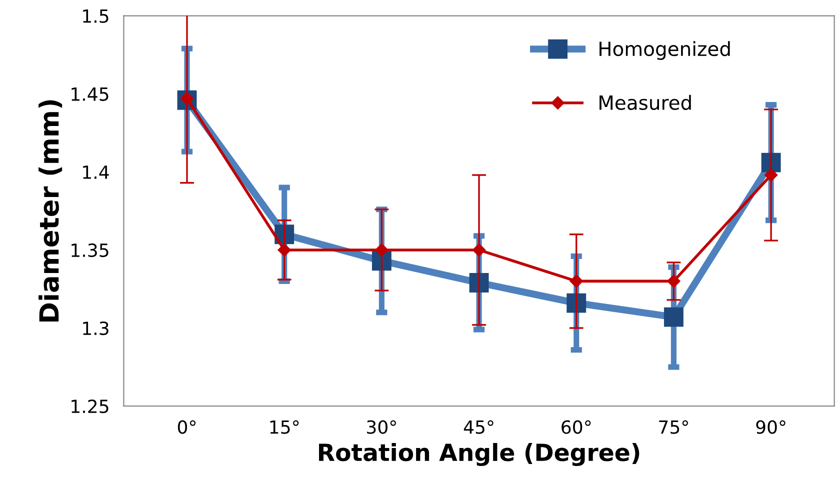 The height and width of the screenshot is (494, 836). Describe the element at coordinates (645, 102) in the screenshot. I see `legend-label: Measured` at that location.